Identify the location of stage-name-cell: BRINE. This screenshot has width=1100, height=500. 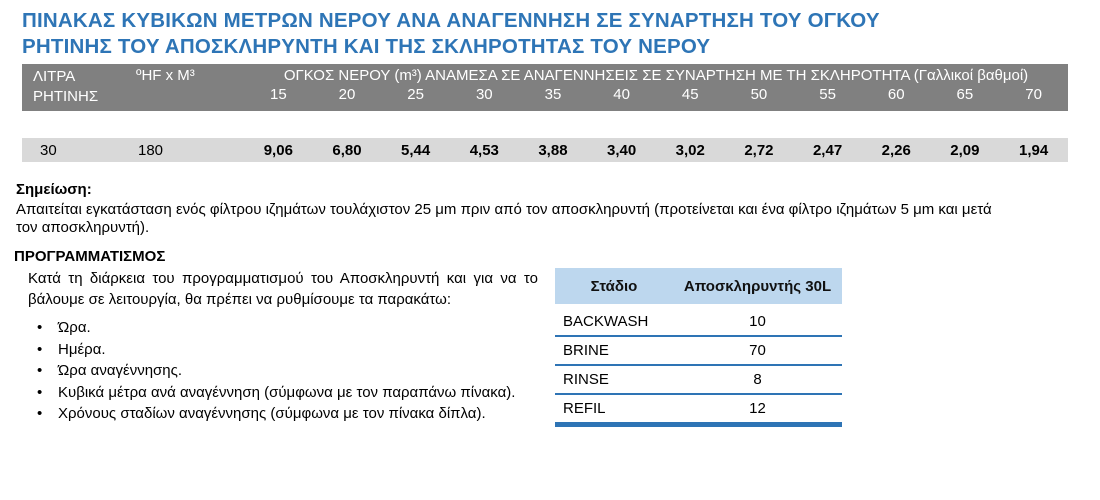
(614, 351).